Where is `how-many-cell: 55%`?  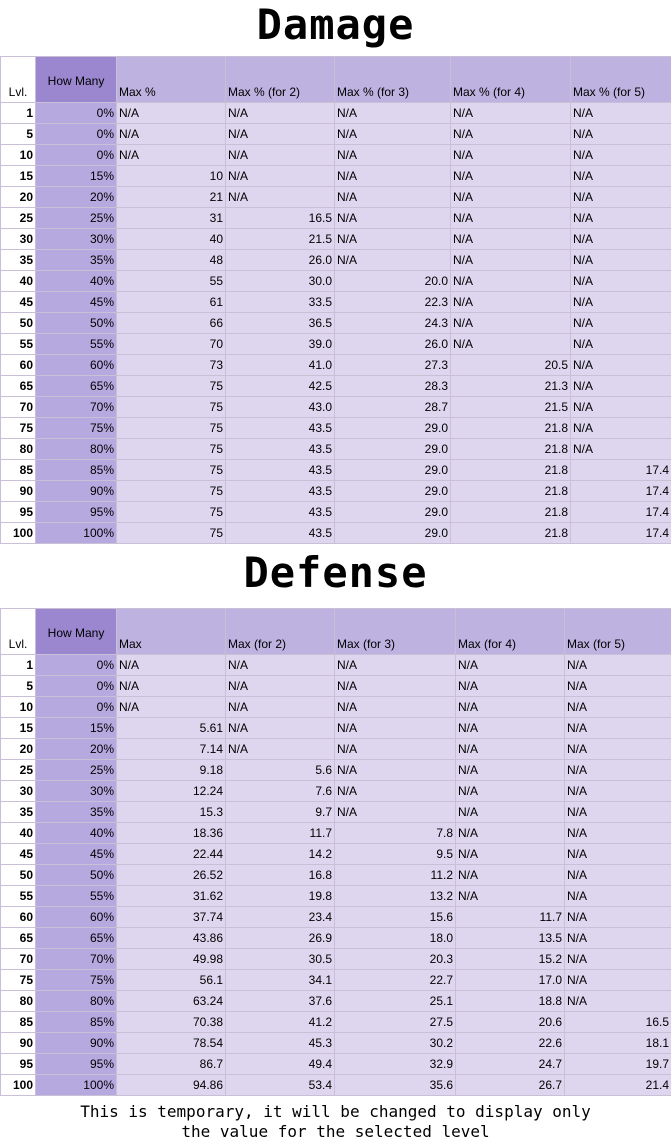 how-many-cell: 55% is located at coordinates (76, 344).